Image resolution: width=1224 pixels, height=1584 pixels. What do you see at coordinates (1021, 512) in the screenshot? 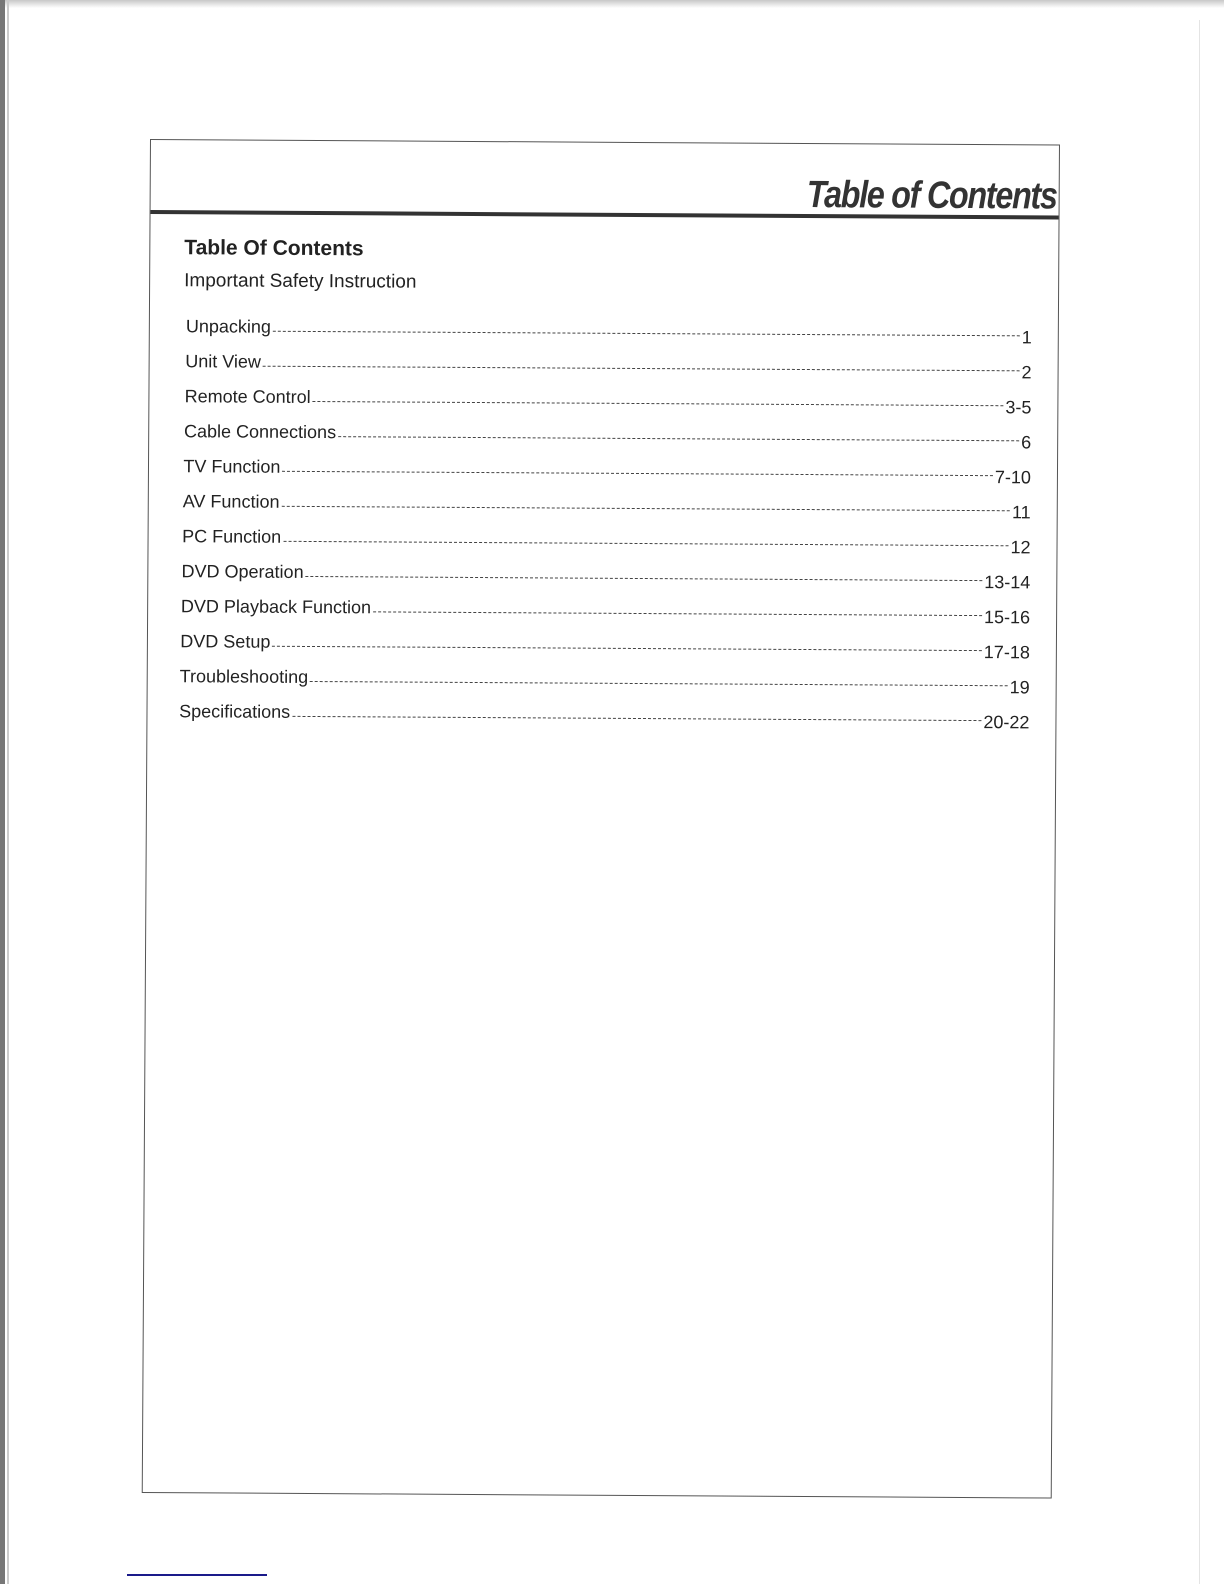
I see `toc-entry-page: 11` at bounding box center [1021, 512].